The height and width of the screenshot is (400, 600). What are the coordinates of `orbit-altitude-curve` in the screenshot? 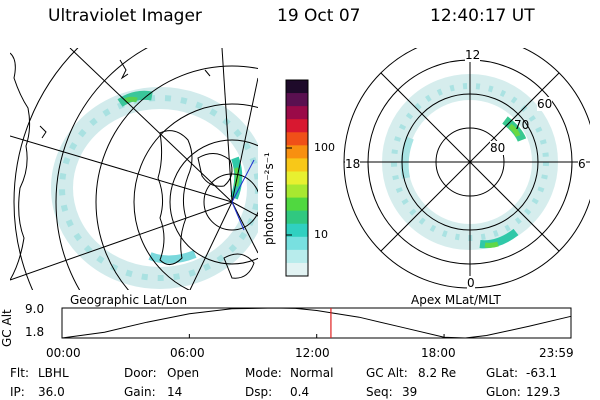 It's located at (316, 323).